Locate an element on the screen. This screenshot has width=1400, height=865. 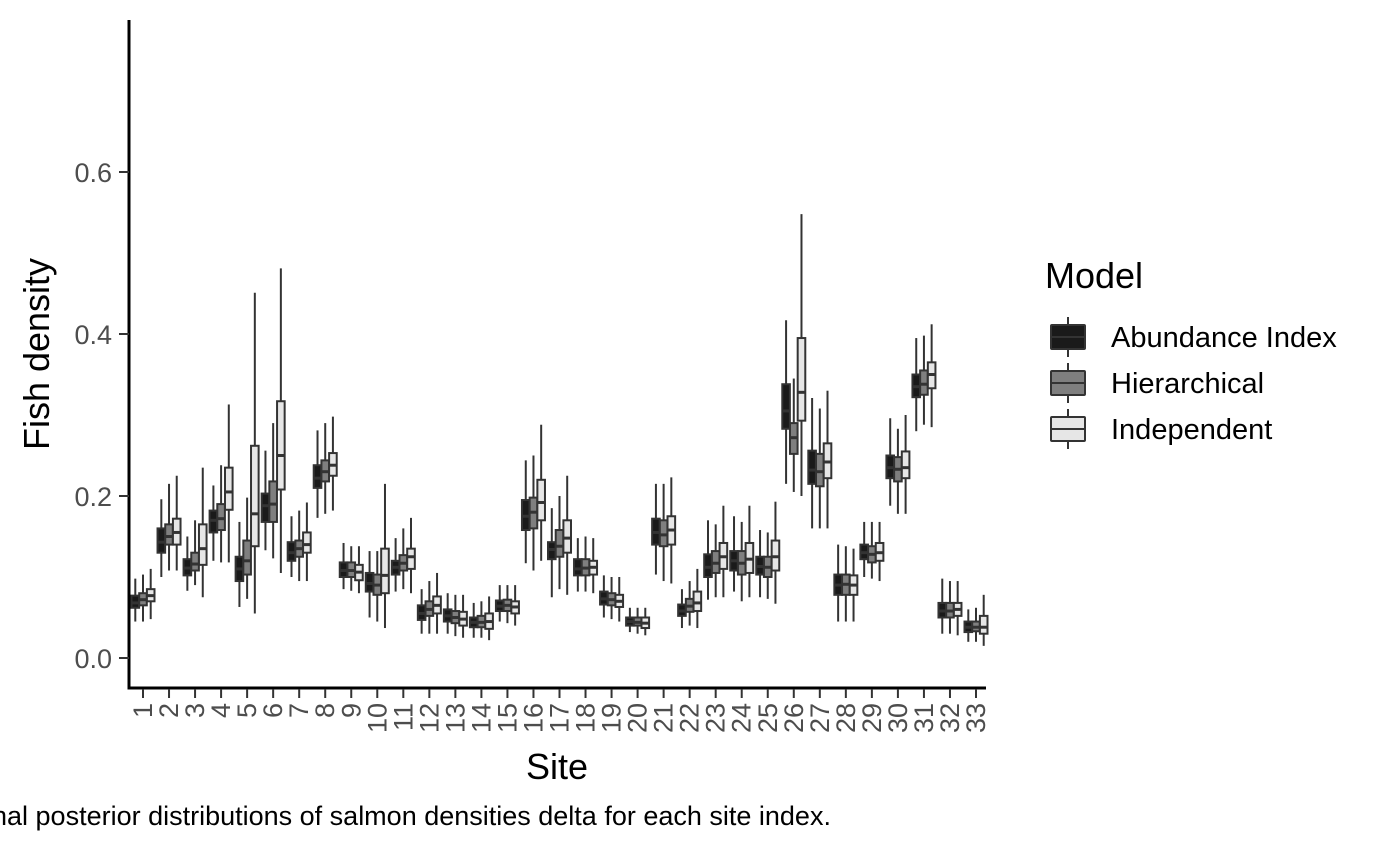
y-tick-label: 0.0 is located at coordinates (93, 659).